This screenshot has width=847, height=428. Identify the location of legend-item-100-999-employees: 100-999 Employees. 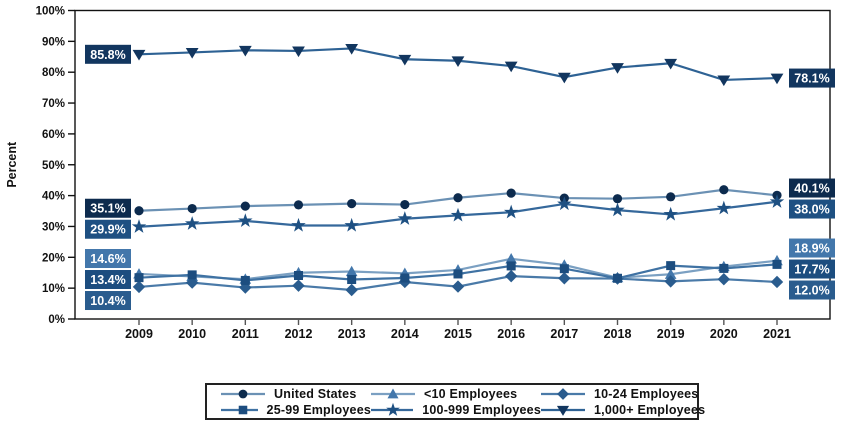
(456, 410).